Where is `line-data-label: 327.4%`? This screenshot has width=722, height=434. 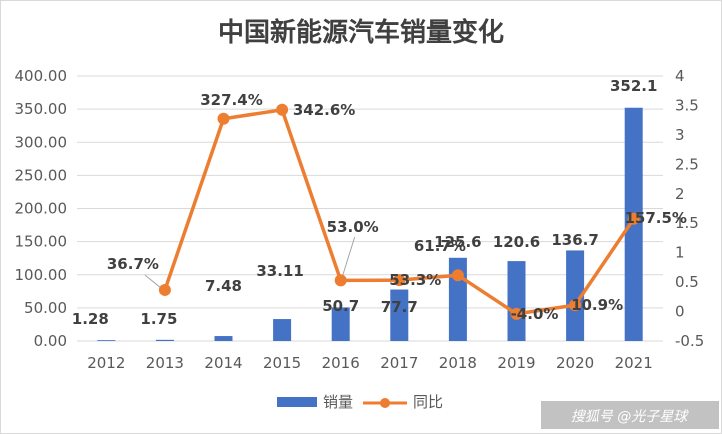 line-data-label: 327.4% is located at coordinates (231, 100).